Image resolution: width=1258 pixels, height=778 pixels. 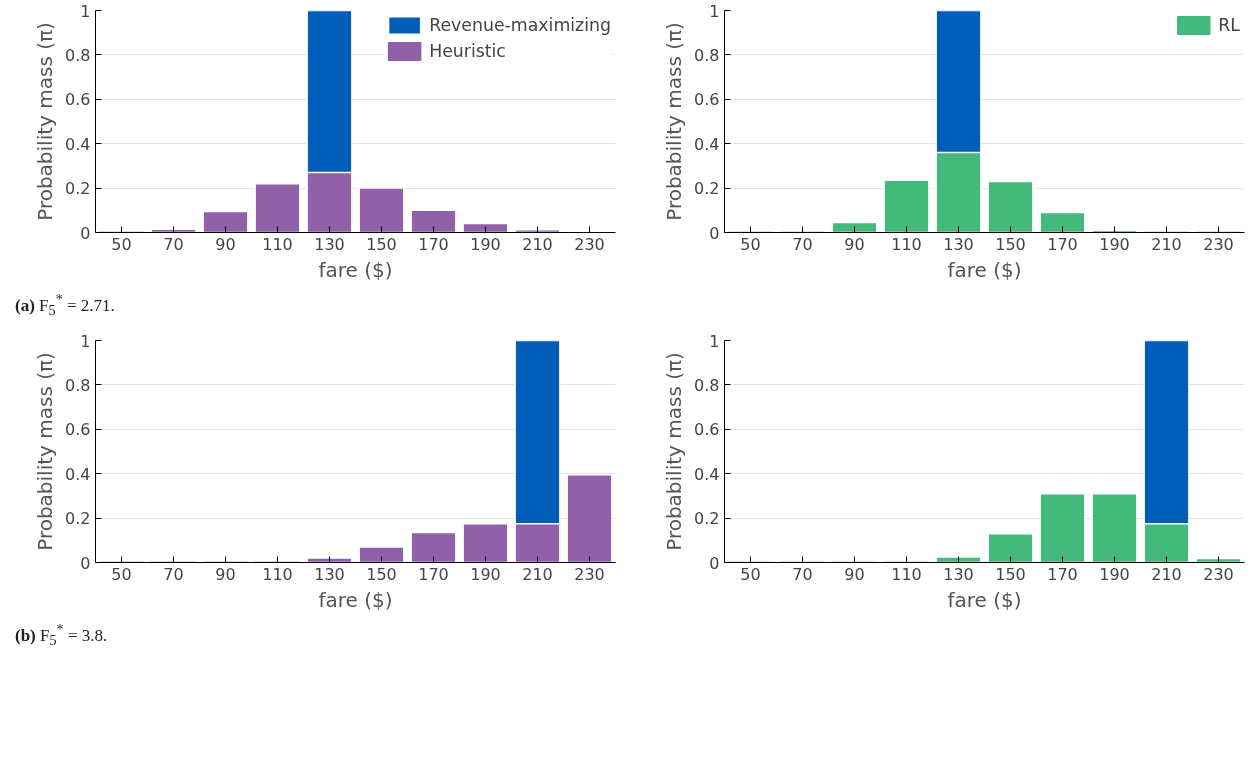 What do you see at coordinates (61, 635) in the screenshot?
I see `text: (b) F$_{5}$$^{*}$ = 3.8.` at bounding box center [61, 635].